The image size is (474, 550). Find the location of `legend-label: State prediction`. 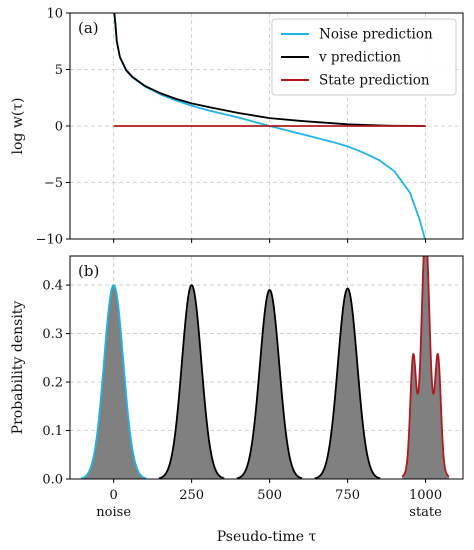

legend-label: State prediction is located at coordinates (374, 81).